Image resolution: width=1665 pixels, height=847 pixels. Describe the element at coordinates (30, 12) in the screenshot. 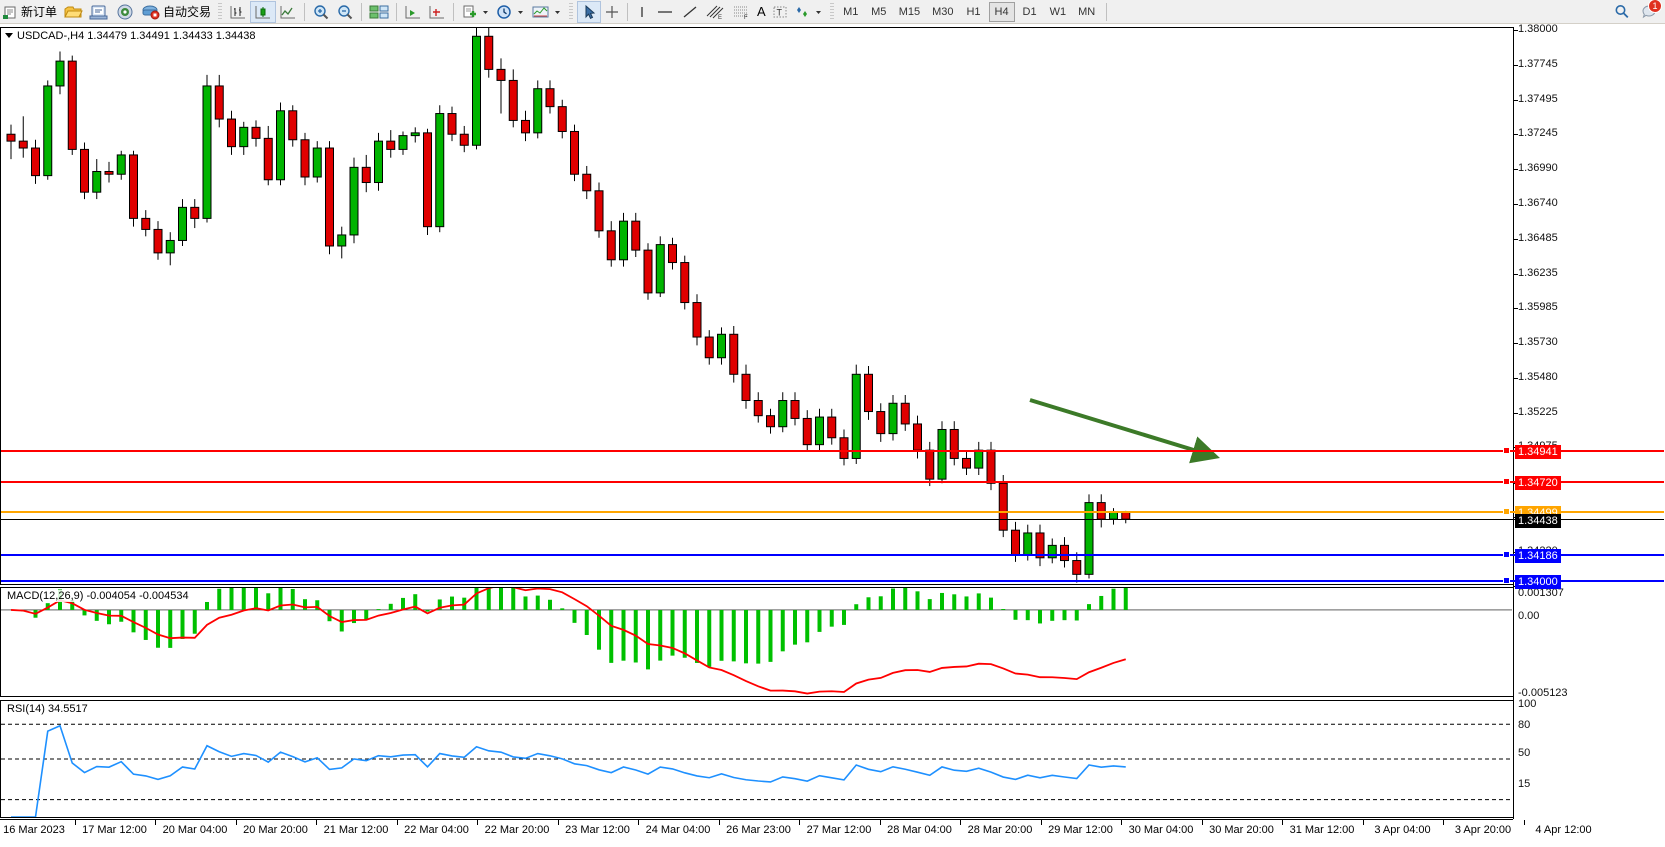

I see `new-order-button: 新订单` at that location.